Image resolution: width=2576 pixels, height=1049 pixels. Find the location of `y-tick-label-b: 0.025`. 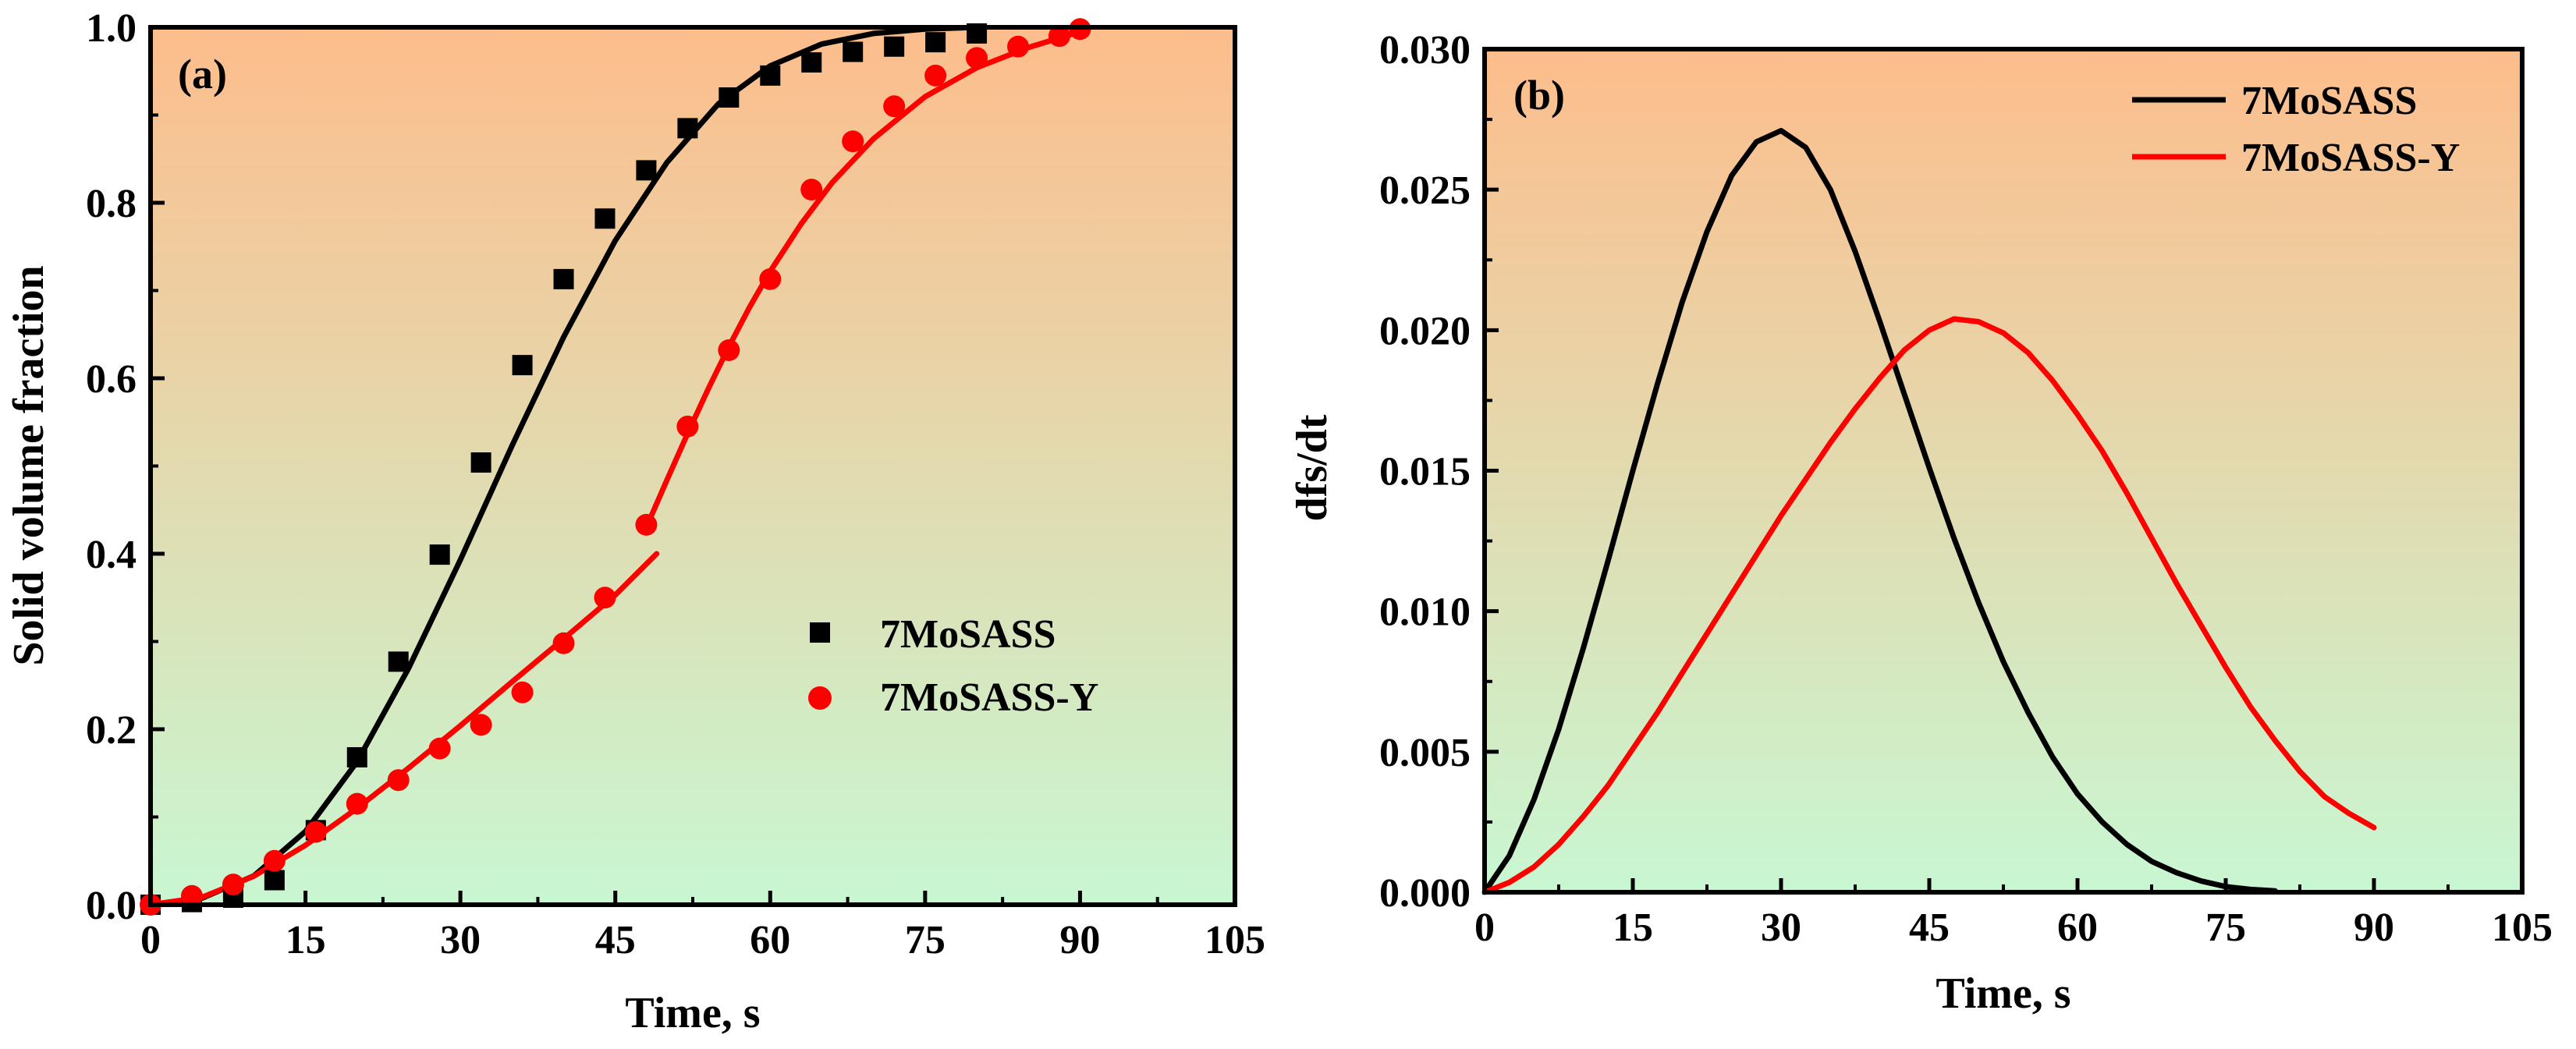

y-tick-label-b: 0.025 is located at coordinates (1425, 191).